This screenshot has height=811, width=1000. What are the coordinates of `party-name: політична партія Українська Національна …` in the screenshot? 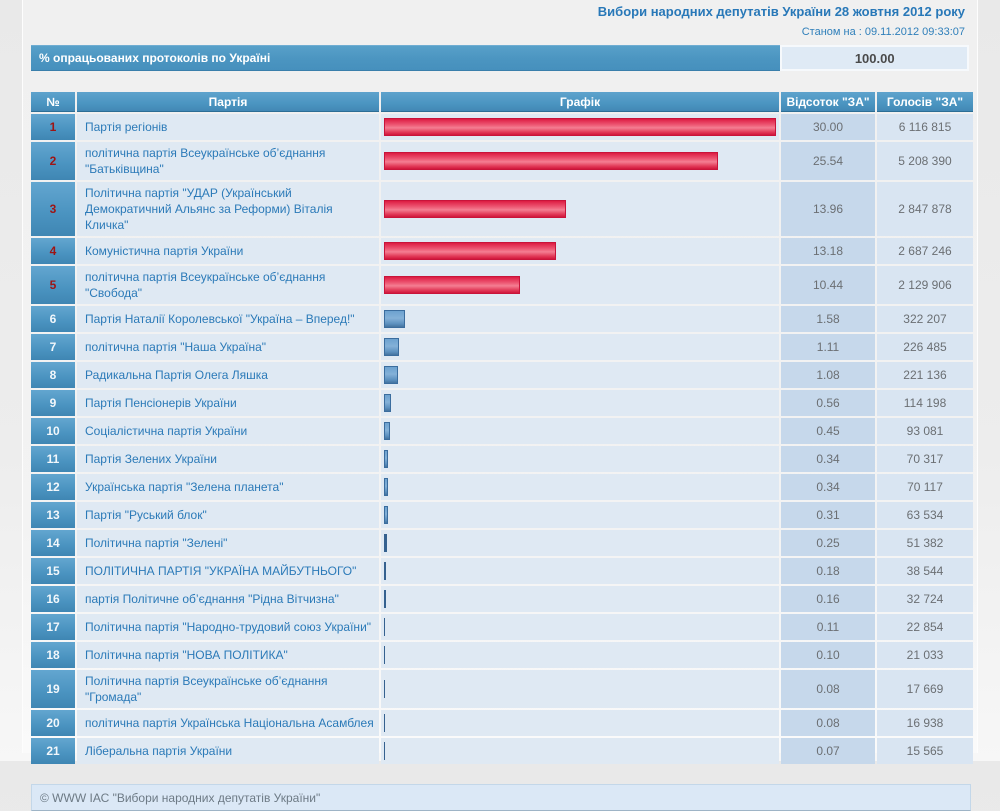 It's located at (228, 723).